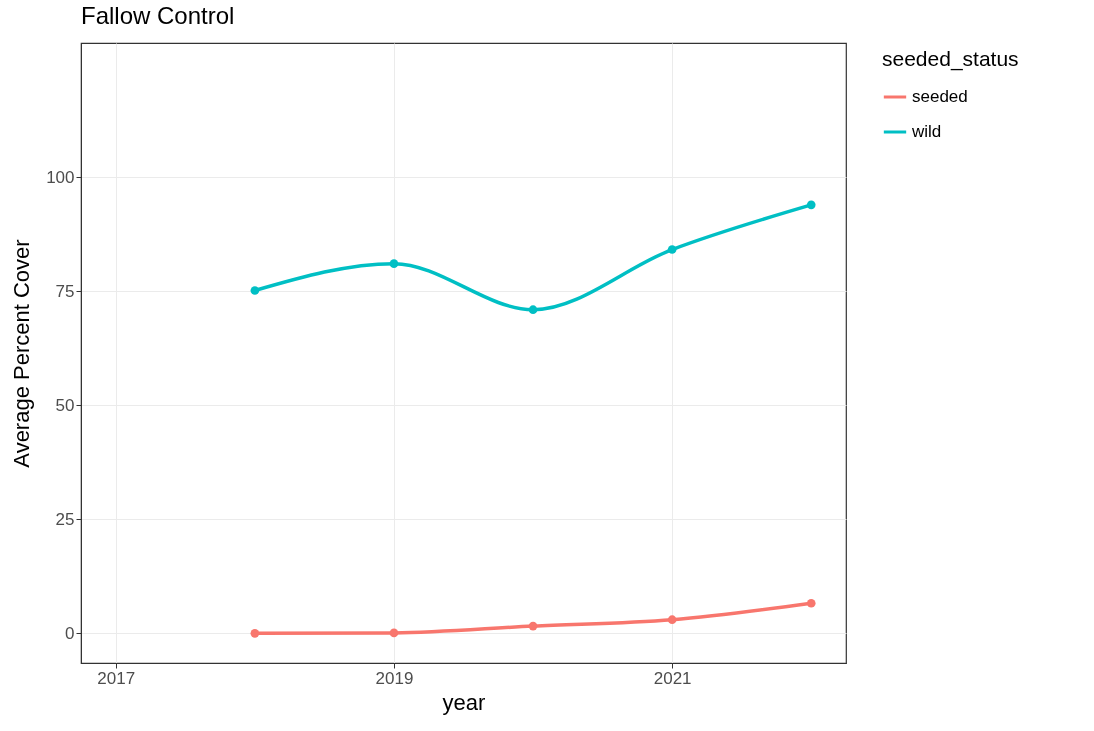  What do you see at coordinates (60, 177) in the screenshot?
I see `y-tick-label: 100` at bounding box center [60, 177].